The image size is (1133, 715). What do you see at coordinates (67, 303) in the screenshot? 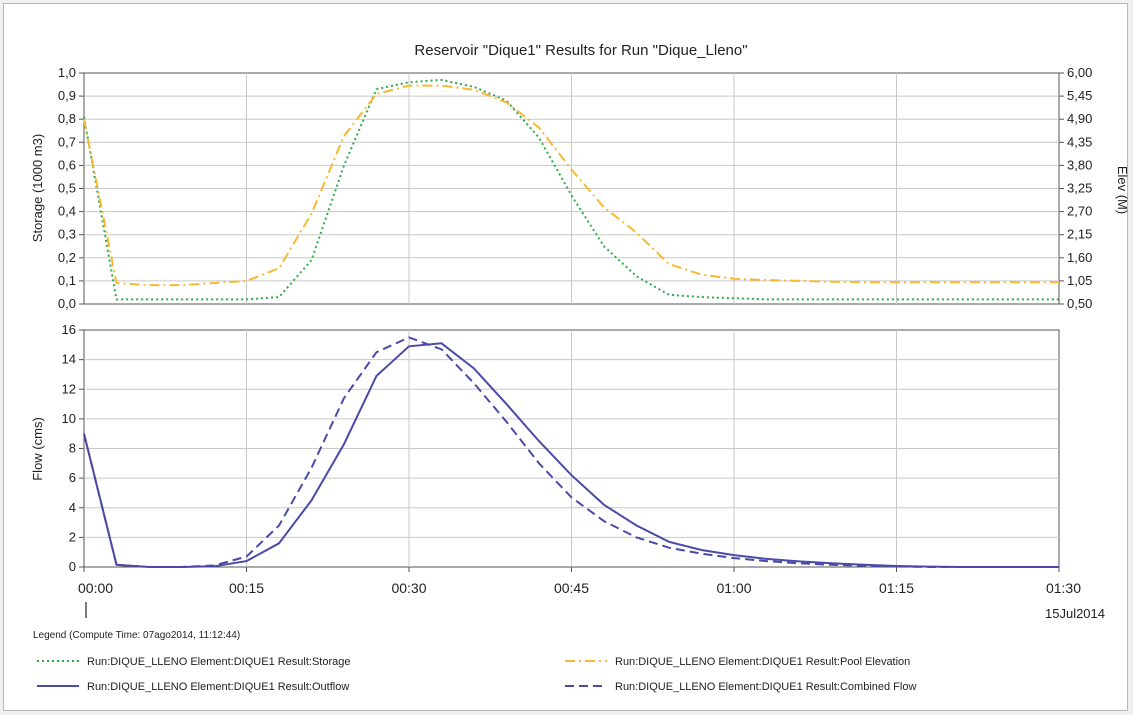
I see `storage-tick-label: 0,0` at bounding box center [67, 303].